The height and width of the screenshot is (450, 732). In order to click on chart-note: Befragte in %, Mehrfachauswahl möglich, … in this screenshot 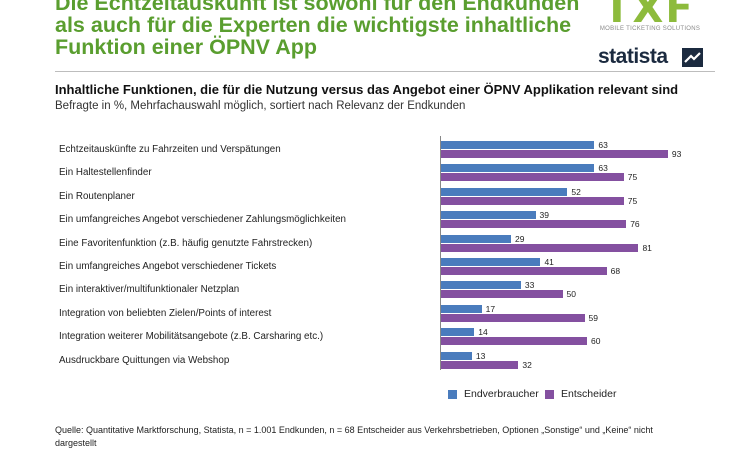, I will do `click(260, 106)`.